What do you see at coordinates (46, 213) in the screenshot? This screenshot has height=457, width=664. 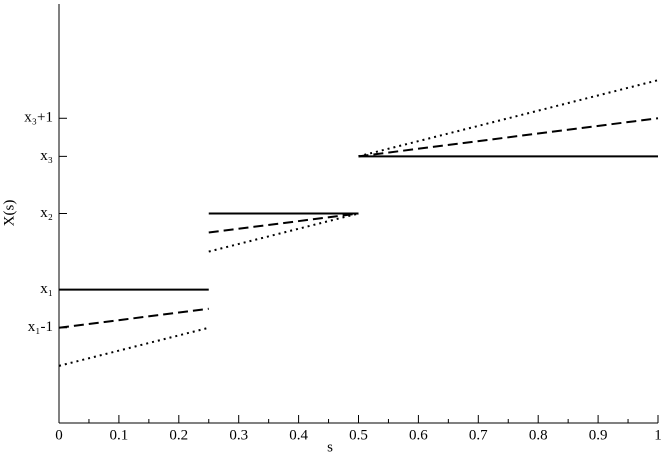 I see `y-tick-label: x₂` at bounding box center [46, 213].